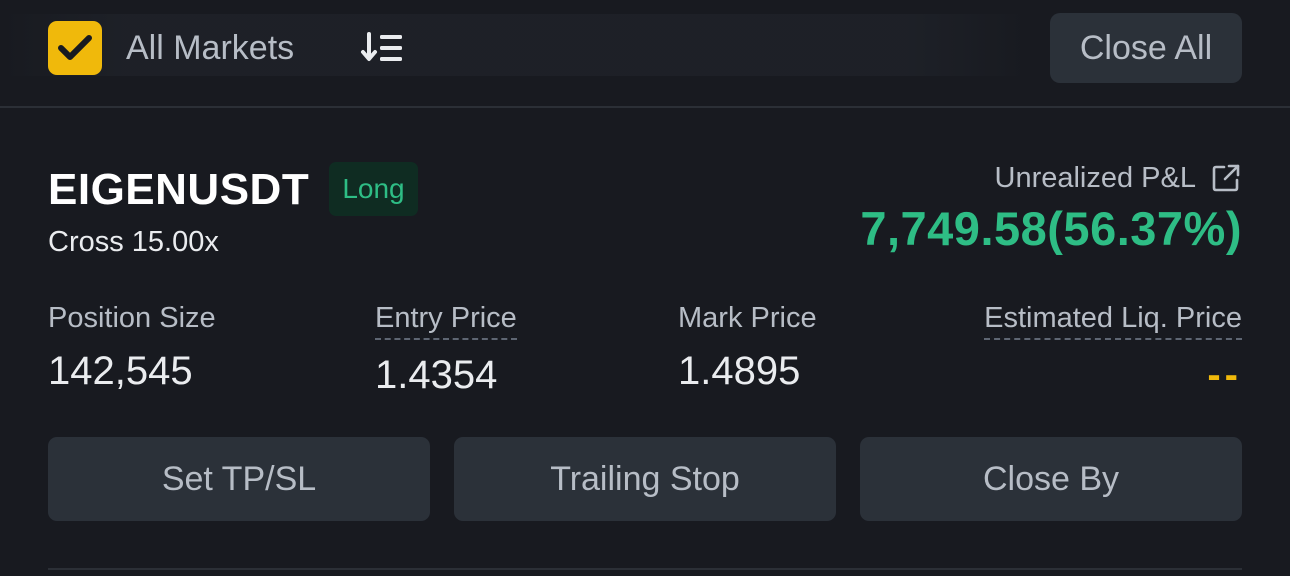  What do you see at coordinates (747, 348) in the screenshot?
I see `mark-price-stat: Mark Price 1.4895` at bounding box center [747, 348].